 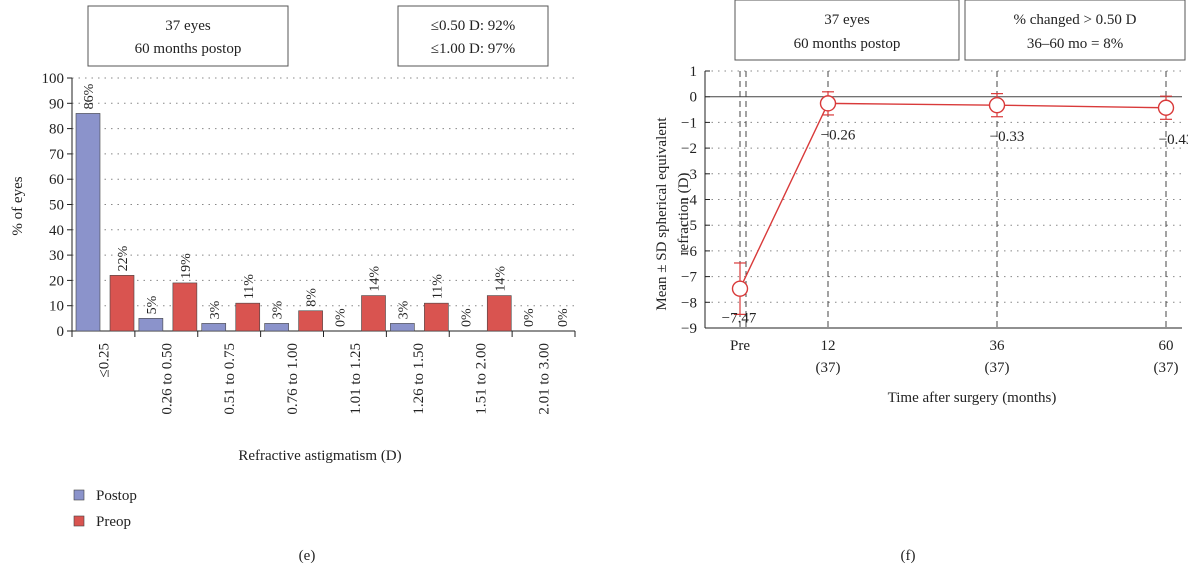 What do you see at coordinates (689, 201) in the screenshot?
I see `y-tick-label: −4` at bounding box center [689, 201].